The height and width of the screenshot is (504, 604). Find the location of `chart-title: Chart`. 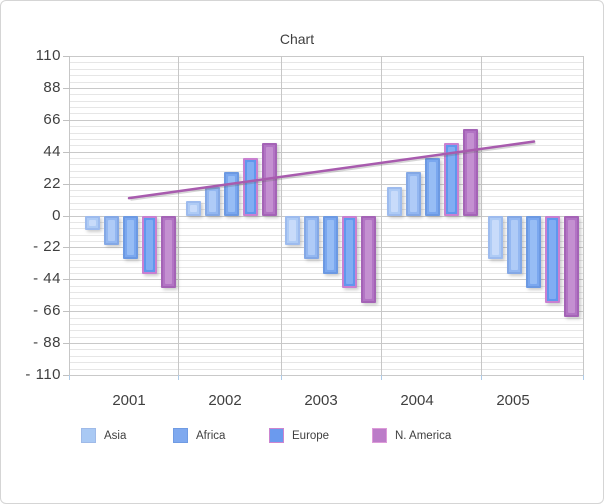

chart-title: Chart is located at coordinates (297, 39).